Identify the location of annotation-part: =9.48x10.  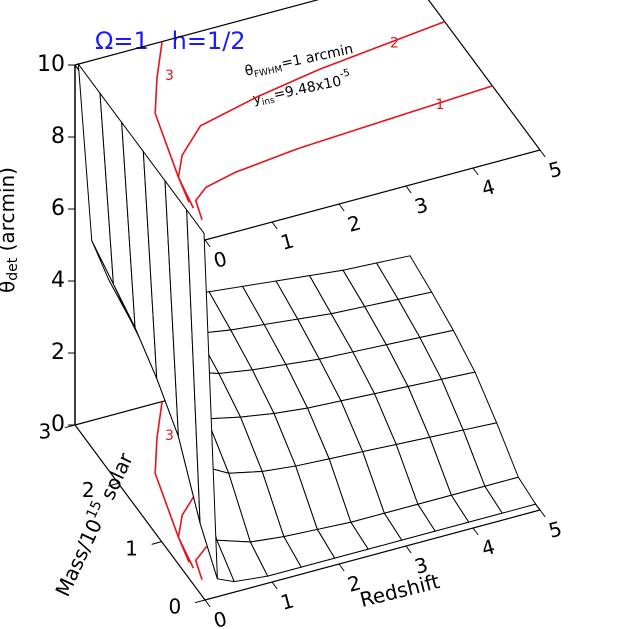
(307, 88).